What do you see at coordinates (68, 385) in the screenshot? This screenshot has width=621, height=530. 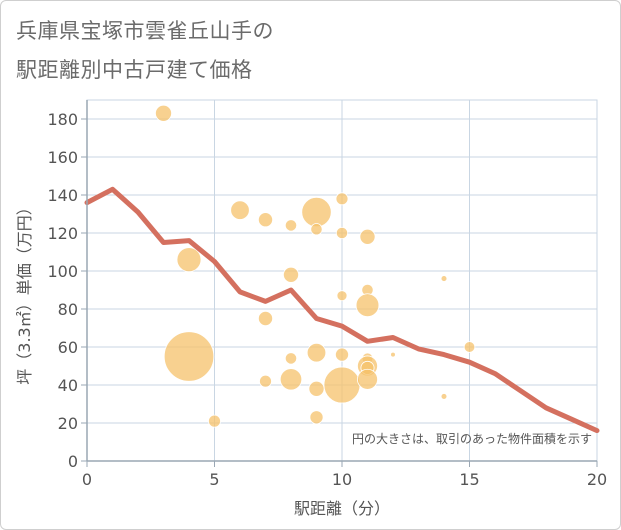 I see `y-tick-label: 40` at bounding box center [68, 385].